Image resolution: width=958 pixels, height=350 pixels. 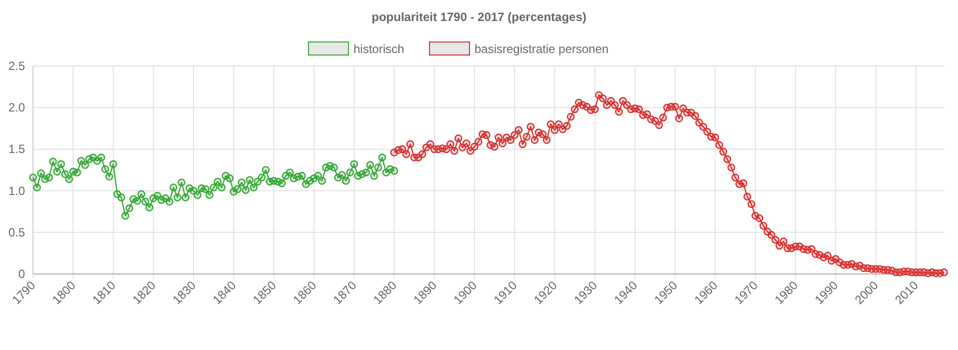 I want to click on legend-label: basisregistratie personen, so click(x=541, y=49).